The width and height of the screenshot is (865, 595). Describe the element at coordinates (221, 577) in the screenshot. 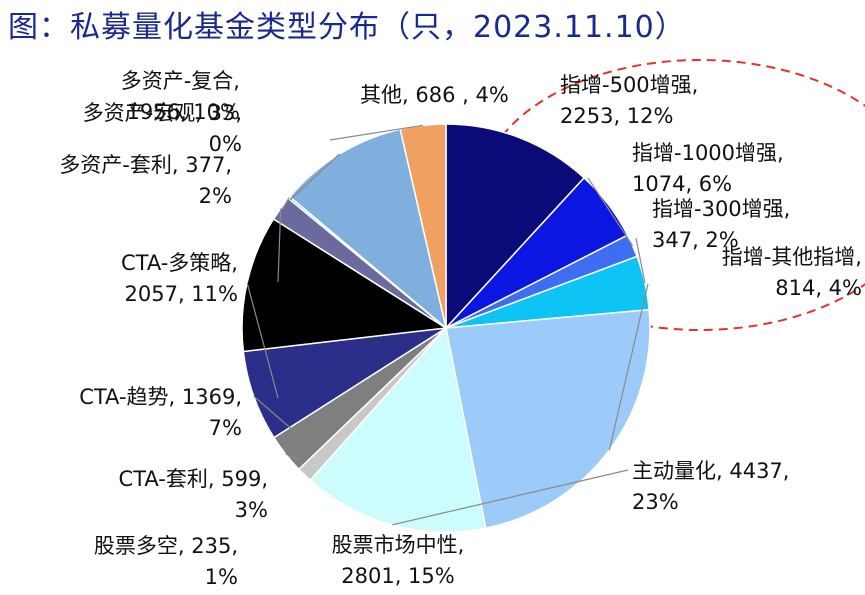

I see `slice-label-line: 1%` at that location.